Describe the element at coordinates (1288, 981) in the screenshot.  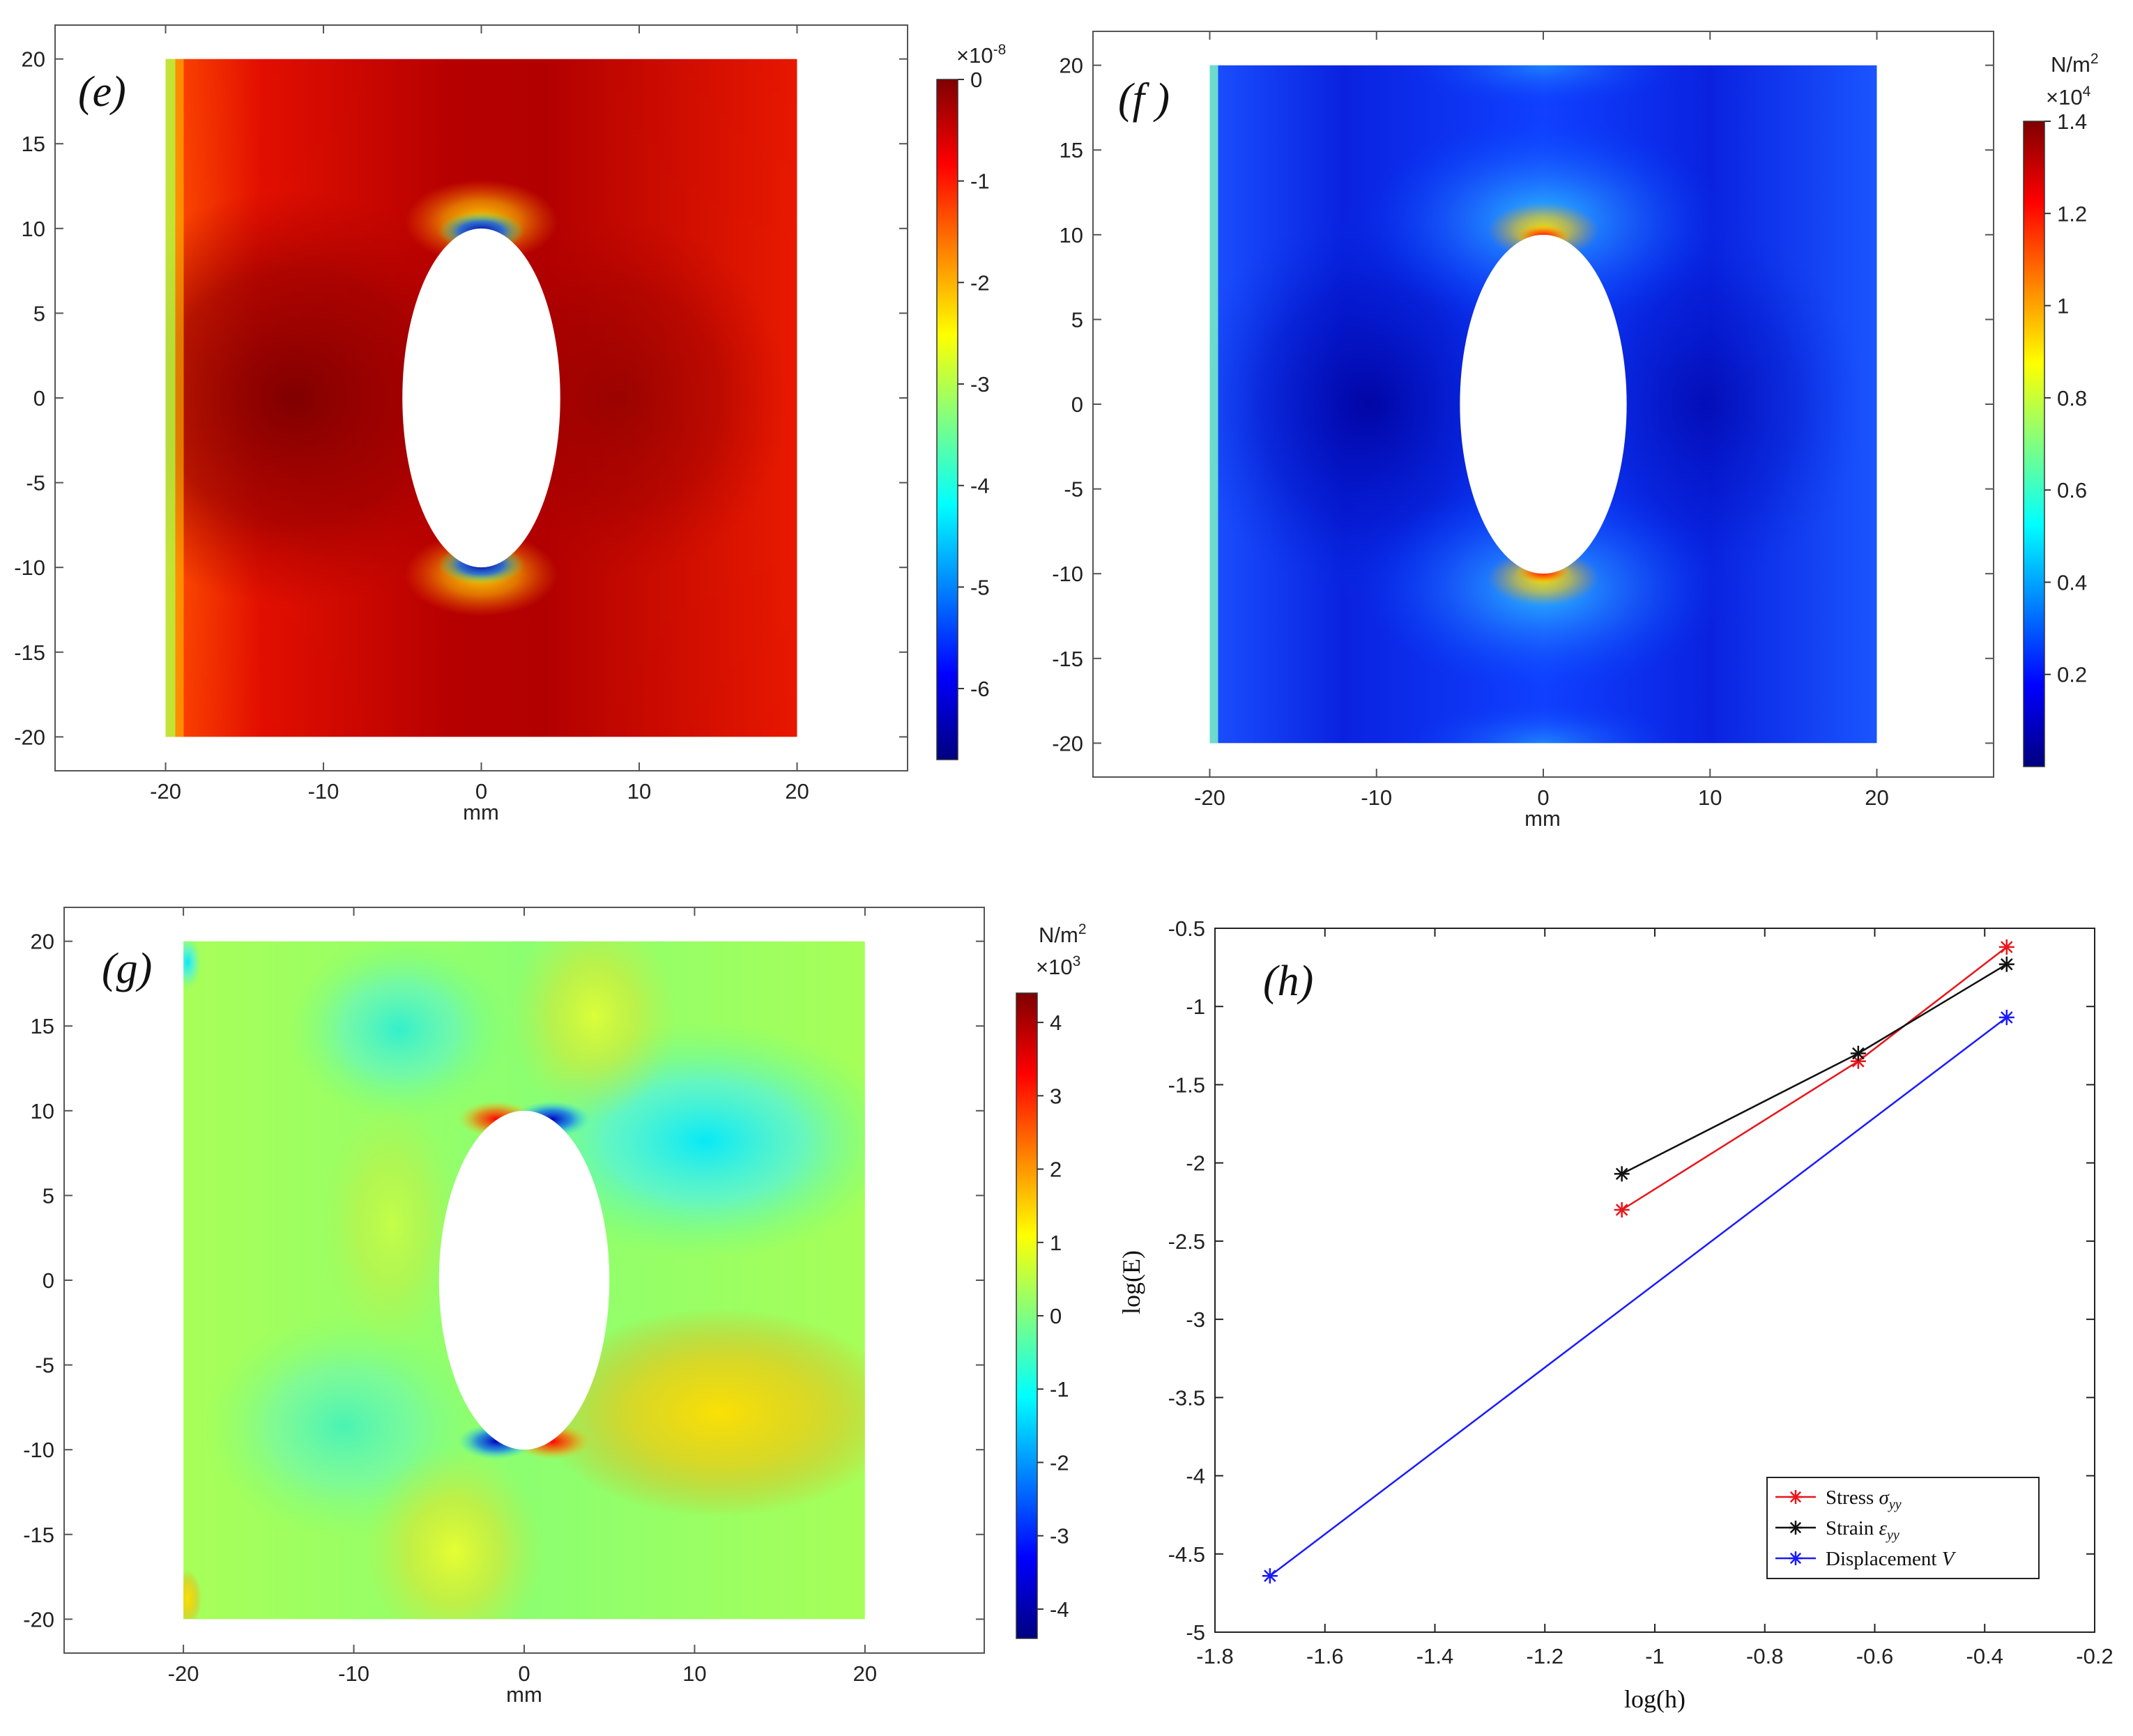
I see `panel-h-label: (h)` at that location.